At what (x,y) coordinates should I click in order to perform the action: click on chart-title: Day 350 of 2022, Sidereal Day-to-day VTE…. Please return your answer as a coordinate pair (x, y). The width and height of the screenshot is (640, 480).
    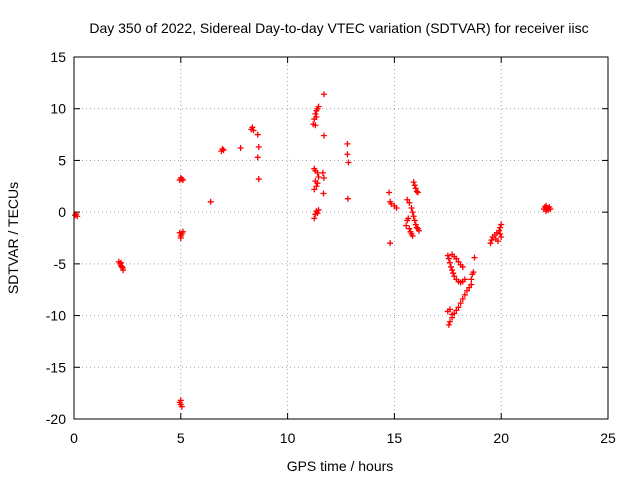
    Looking at the image, I should click on (338, 28).